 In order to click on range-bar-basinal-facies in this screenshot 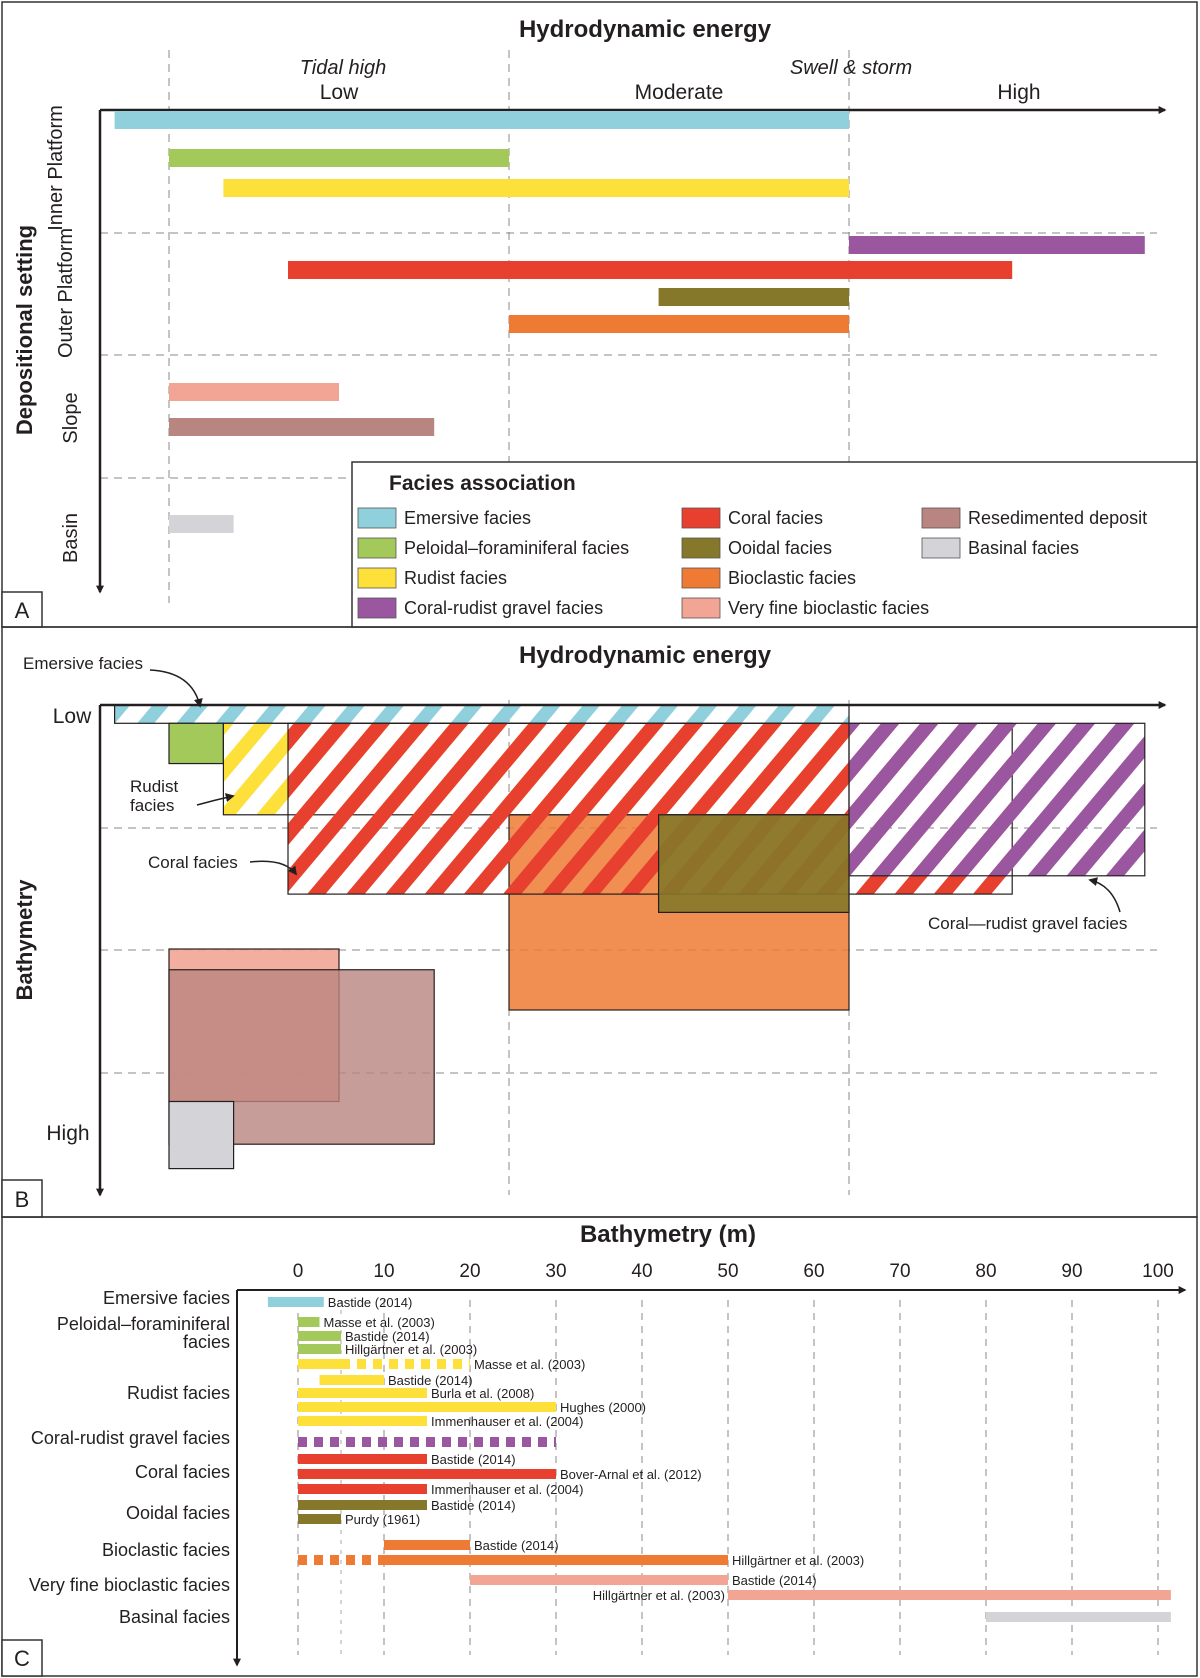, I will do `click(1078, 1617)`.